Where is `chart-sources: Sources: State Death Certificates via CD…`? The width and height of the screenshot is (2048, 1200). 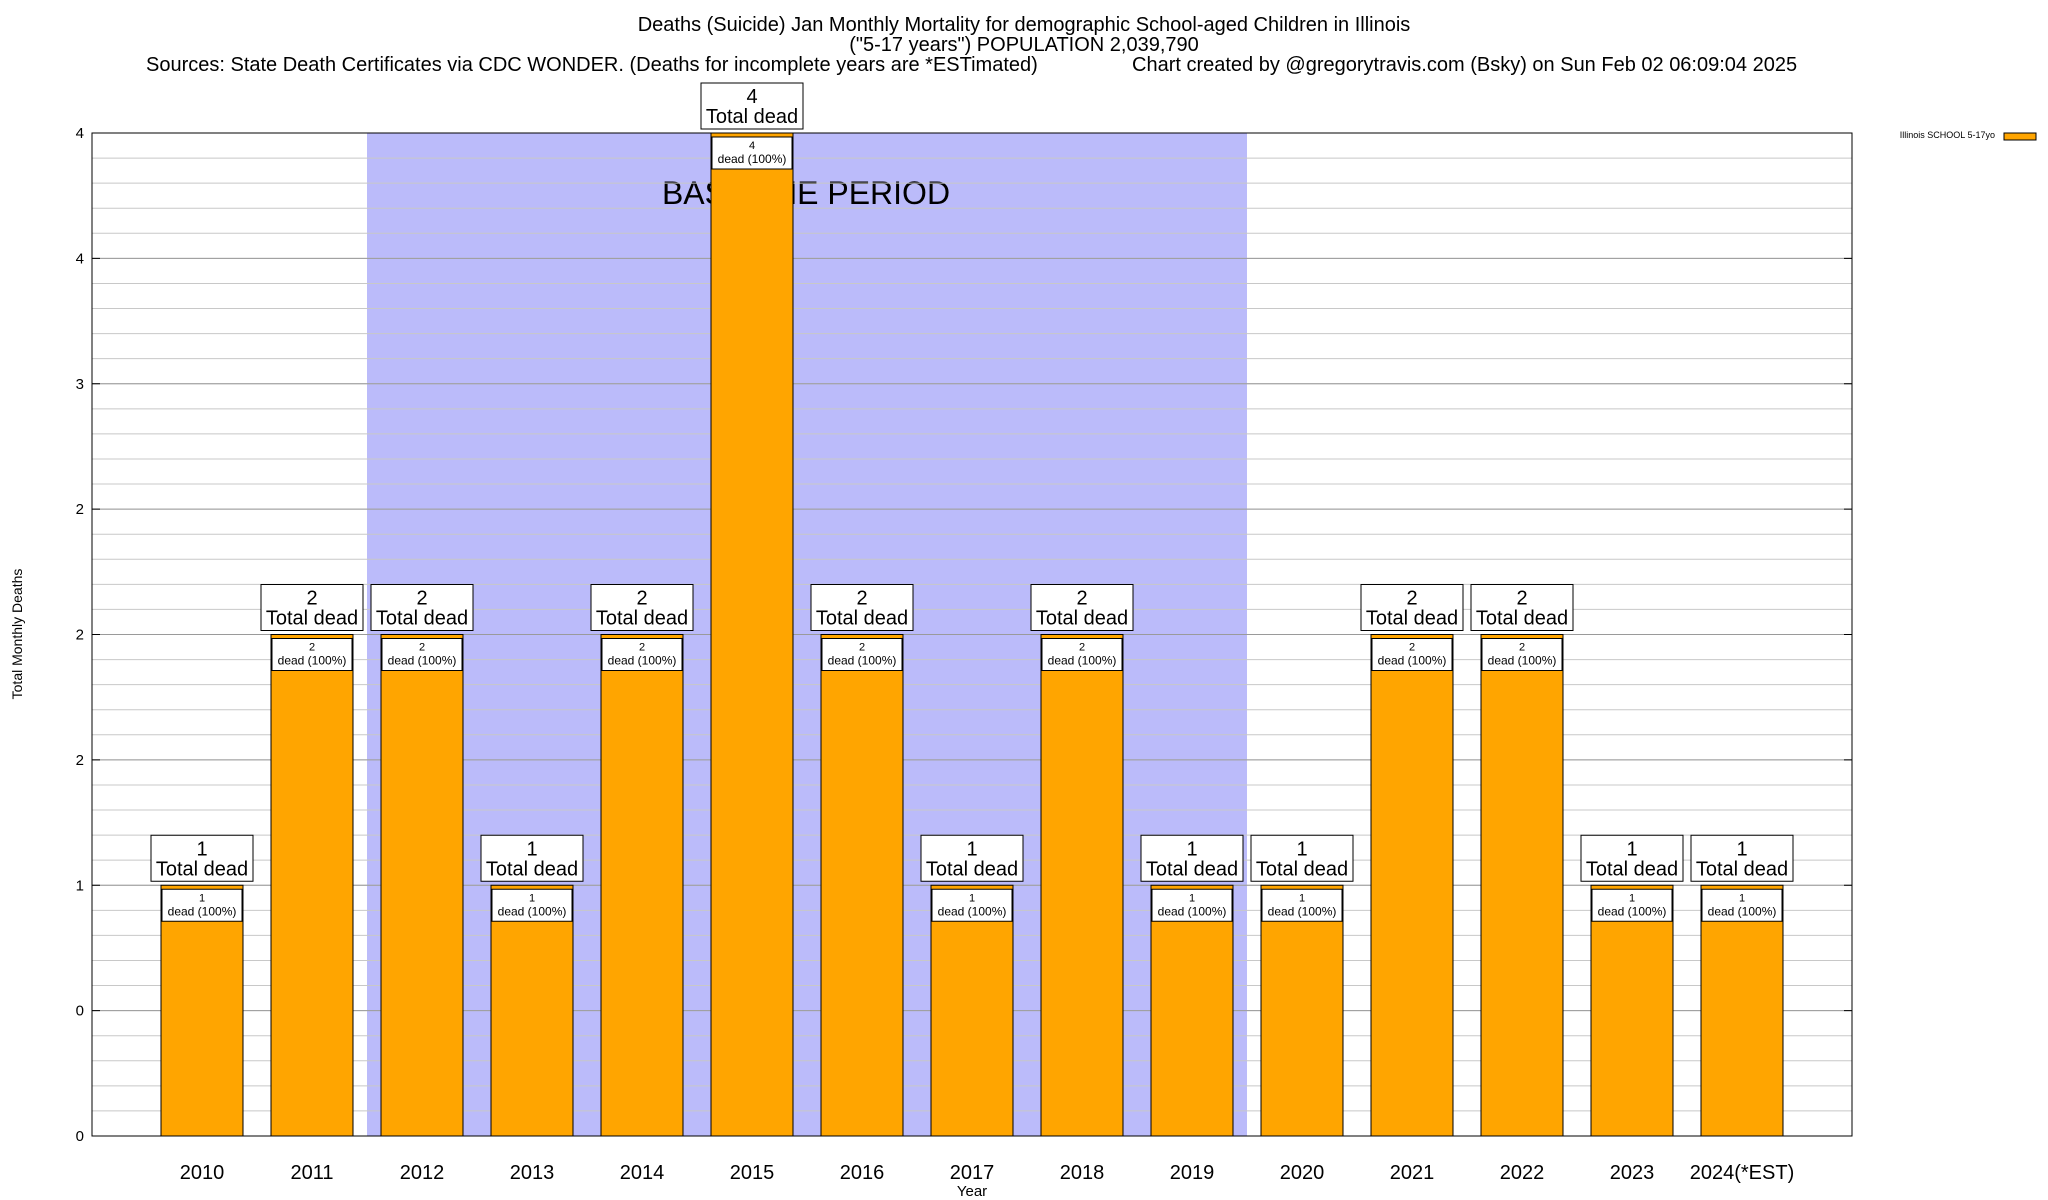 chart-sources: Sources: State Death Certificates via CD… is located at coordinates (592, 65).